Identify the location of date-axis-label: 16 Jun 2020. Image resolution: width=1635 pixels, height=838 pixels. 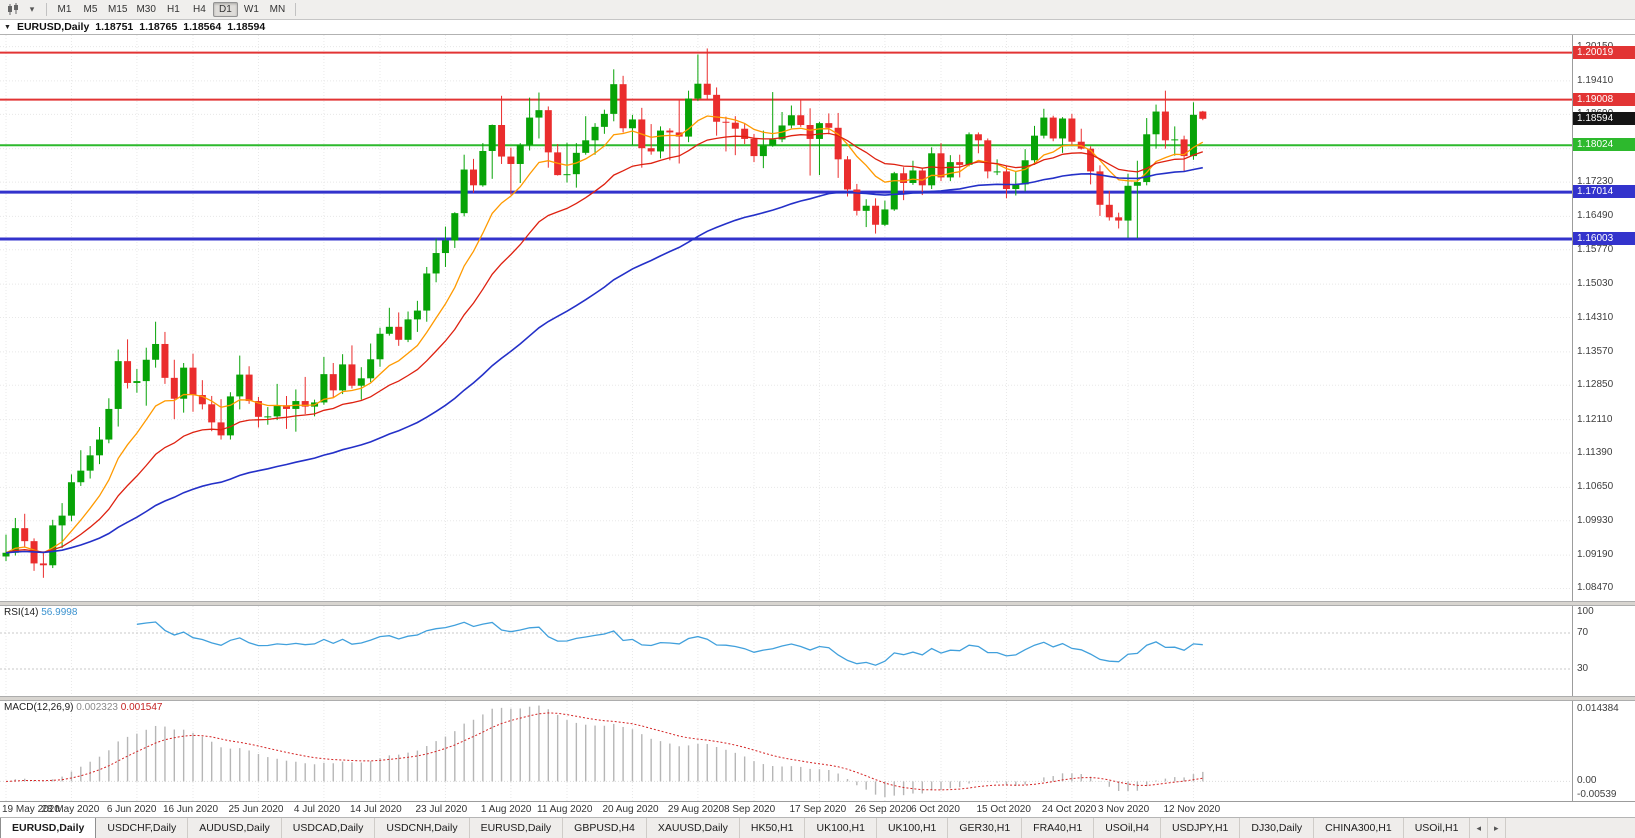
(191, 809).